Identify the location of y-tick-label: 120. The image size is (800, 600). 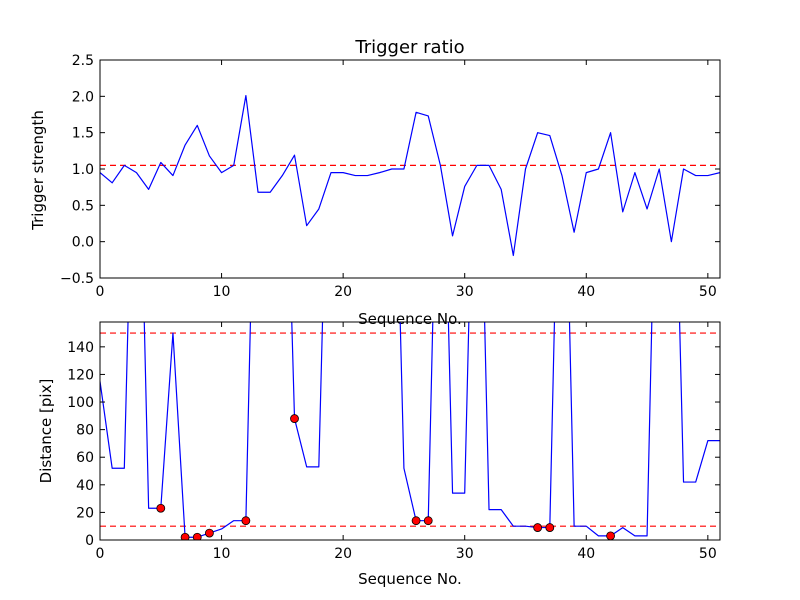
(80, 375).